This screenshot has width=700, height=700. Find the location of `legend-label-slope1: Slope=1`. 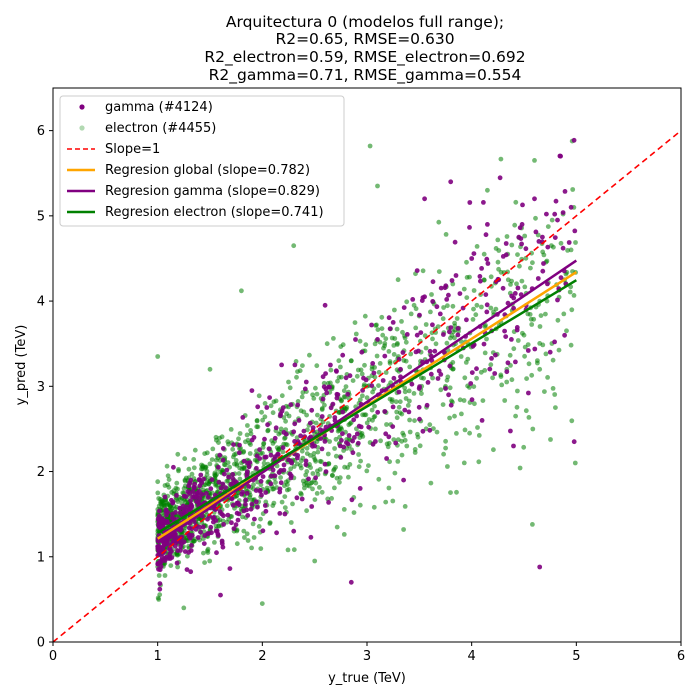

legend-label-slope1: Slope=1 is located at coordinates (132, 149).